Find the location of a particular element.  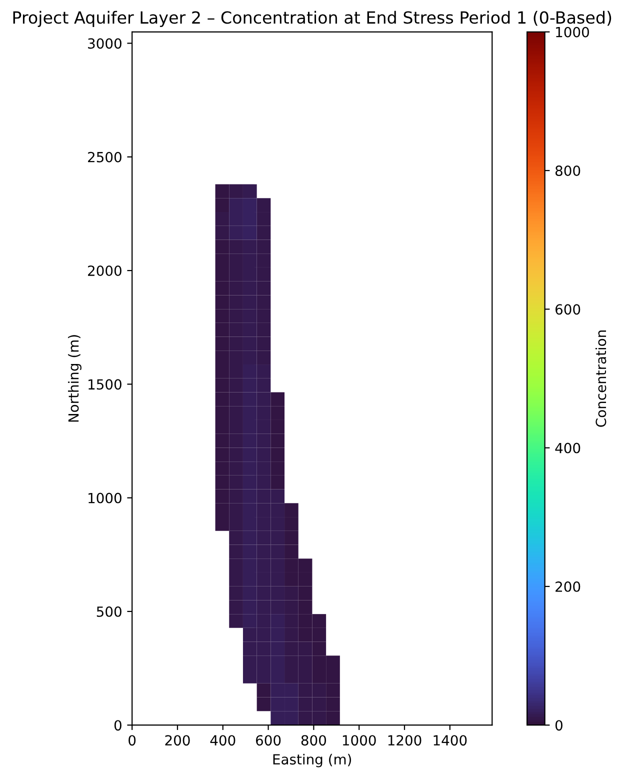

color-bar-label: 800 is located at coordinates (567, 171).